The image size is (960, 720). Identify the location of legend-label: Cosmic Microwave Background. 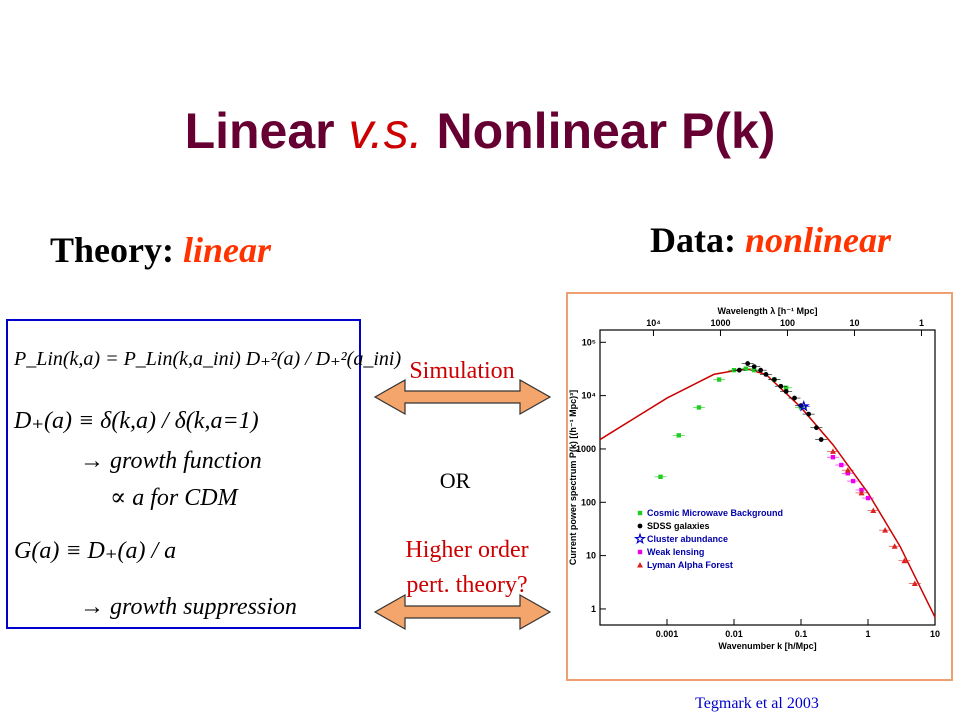
(715, 513).